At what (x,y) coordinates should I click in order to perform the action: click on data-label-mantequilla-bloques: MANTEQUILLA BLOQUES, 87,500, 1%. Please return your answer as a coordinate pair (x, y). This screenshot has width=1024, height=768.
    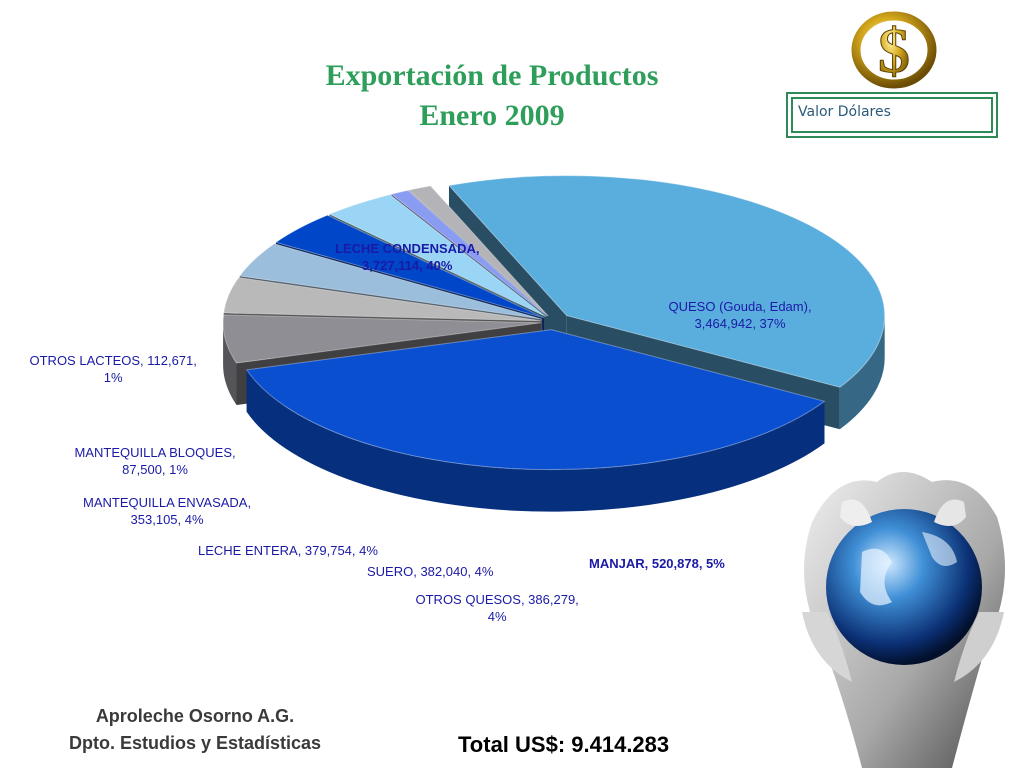
    Looking at the image, I should click on (155, 461).